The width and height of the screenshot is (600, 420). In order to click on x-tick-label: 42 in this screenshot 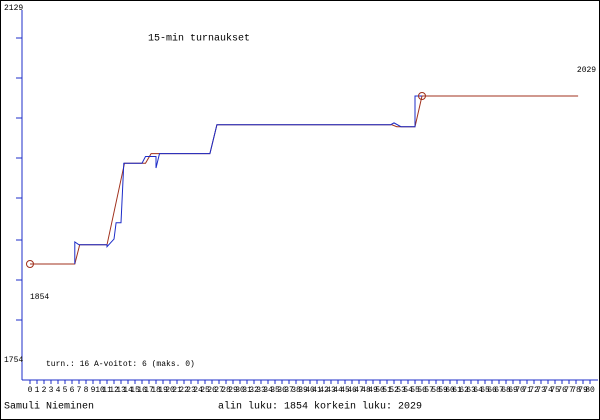, I will do `click(324, 390)`.